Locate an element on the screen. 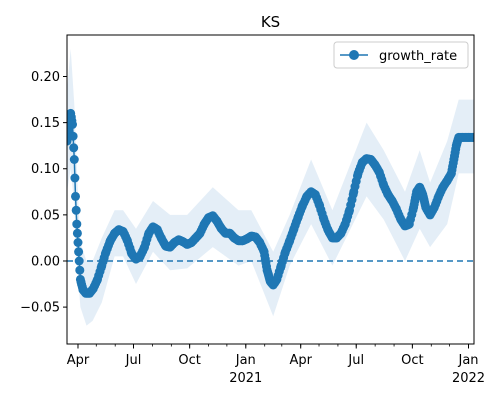 Image resolution: width=500 pixels, height=400 pixels. y-tick-label: 0.00 is located at coordinates (45, 261).